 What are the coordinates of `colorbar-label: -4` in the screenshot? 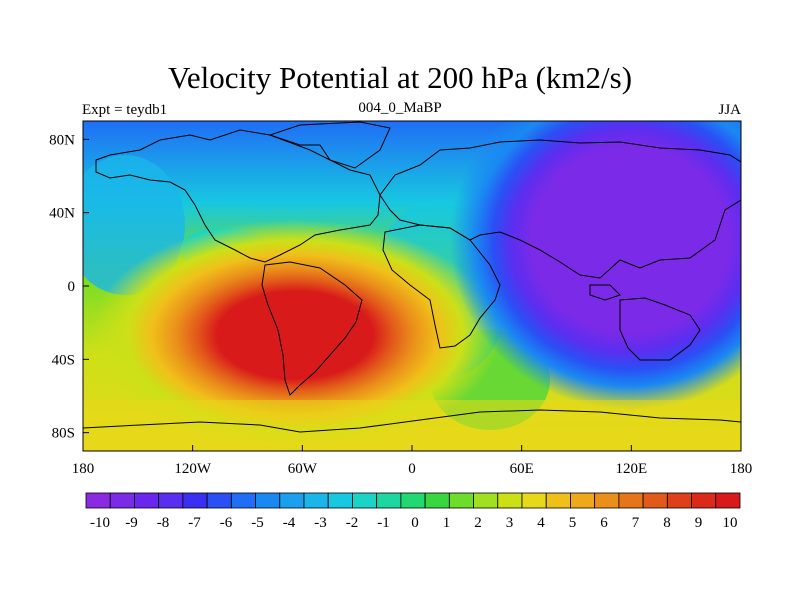 It's located at (289, 523).